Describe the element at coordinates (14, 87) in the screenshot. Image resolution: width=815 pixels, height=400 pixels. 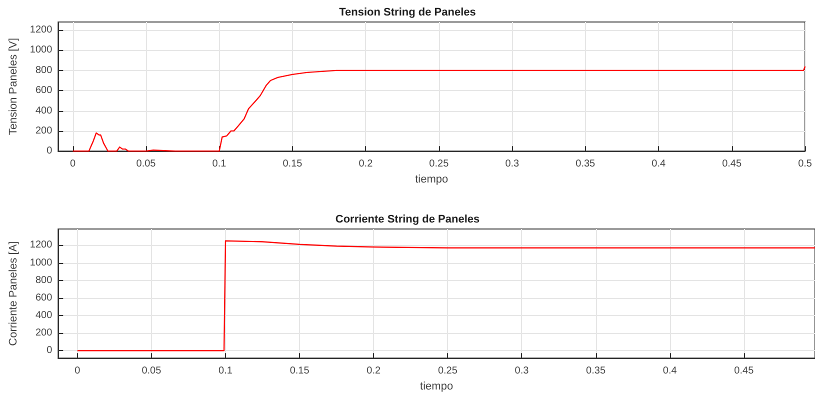
I see `y-axis-title: Tension Paneles [V]` at that location.